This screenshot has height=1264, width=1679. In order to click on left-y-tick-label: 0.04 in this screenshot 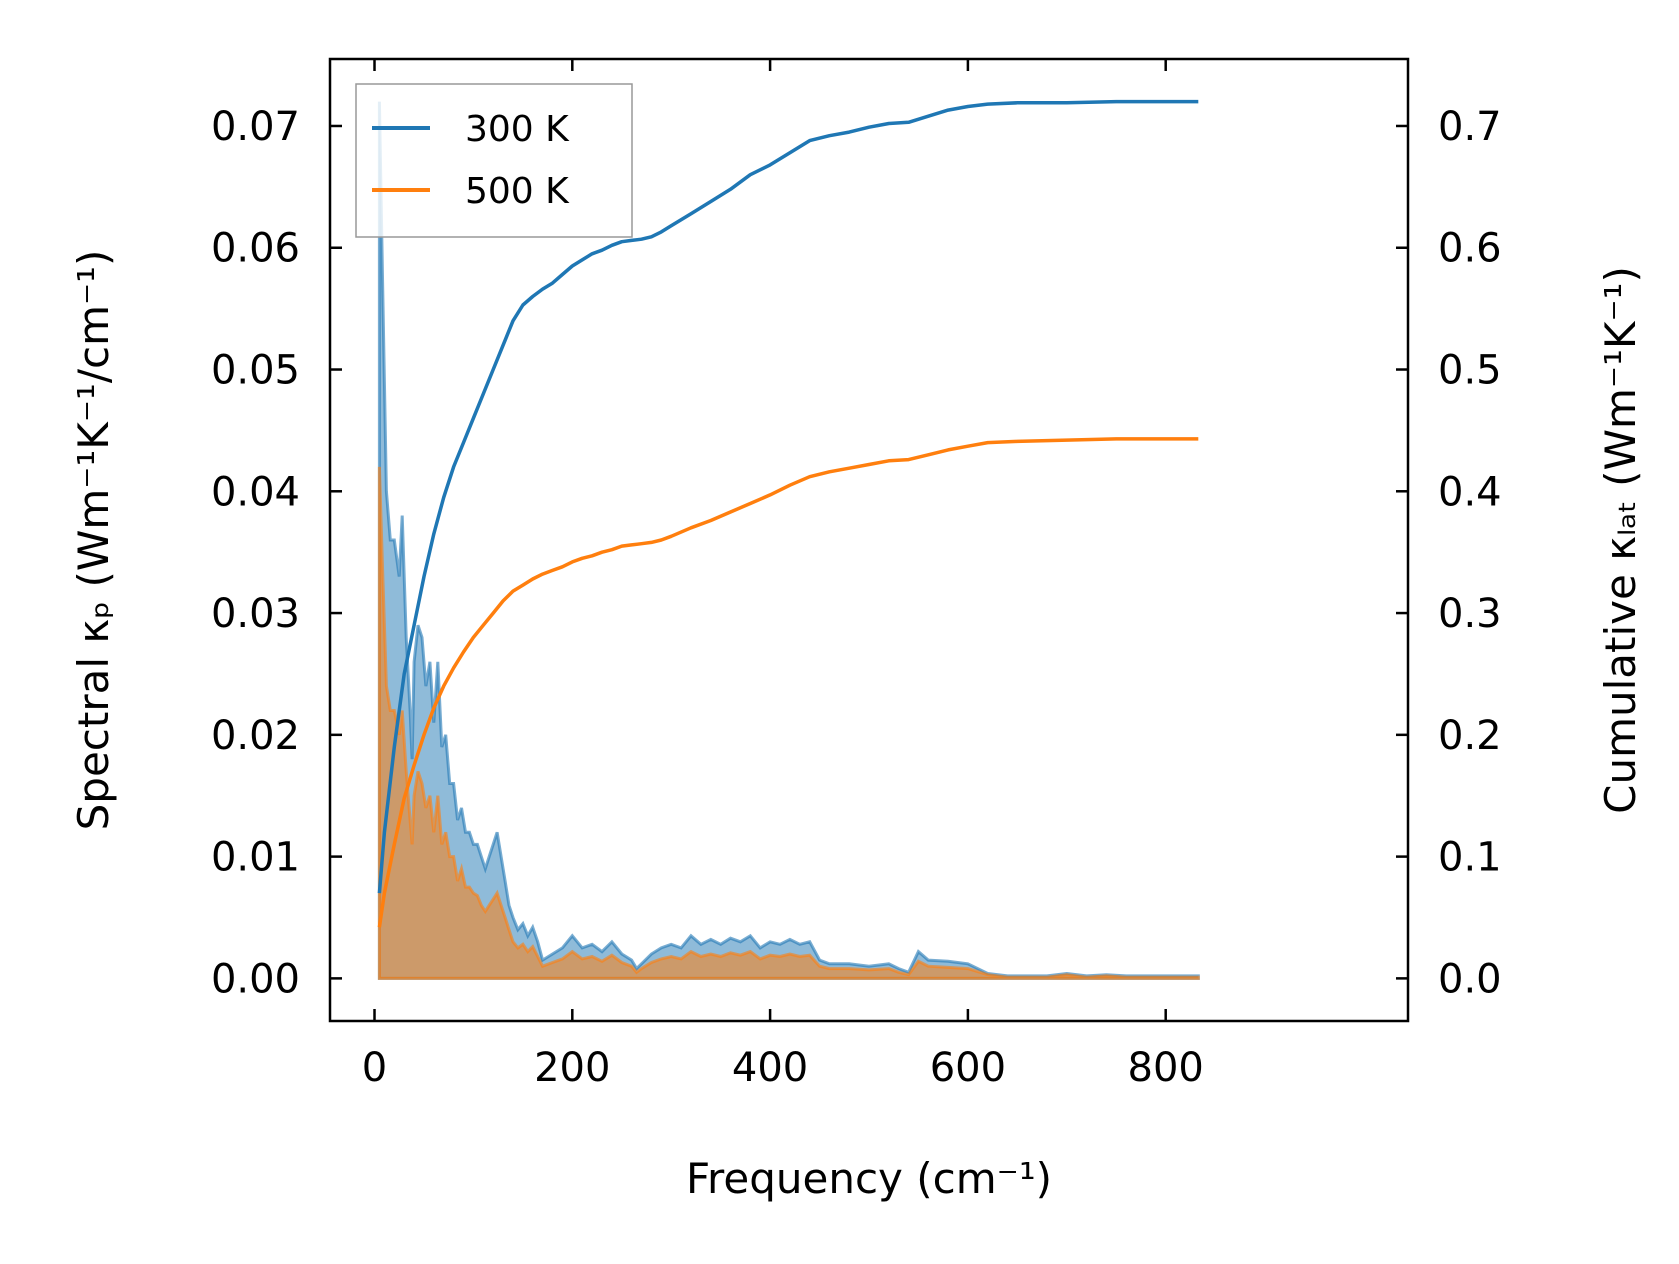, I will do `click(255, 492)`.